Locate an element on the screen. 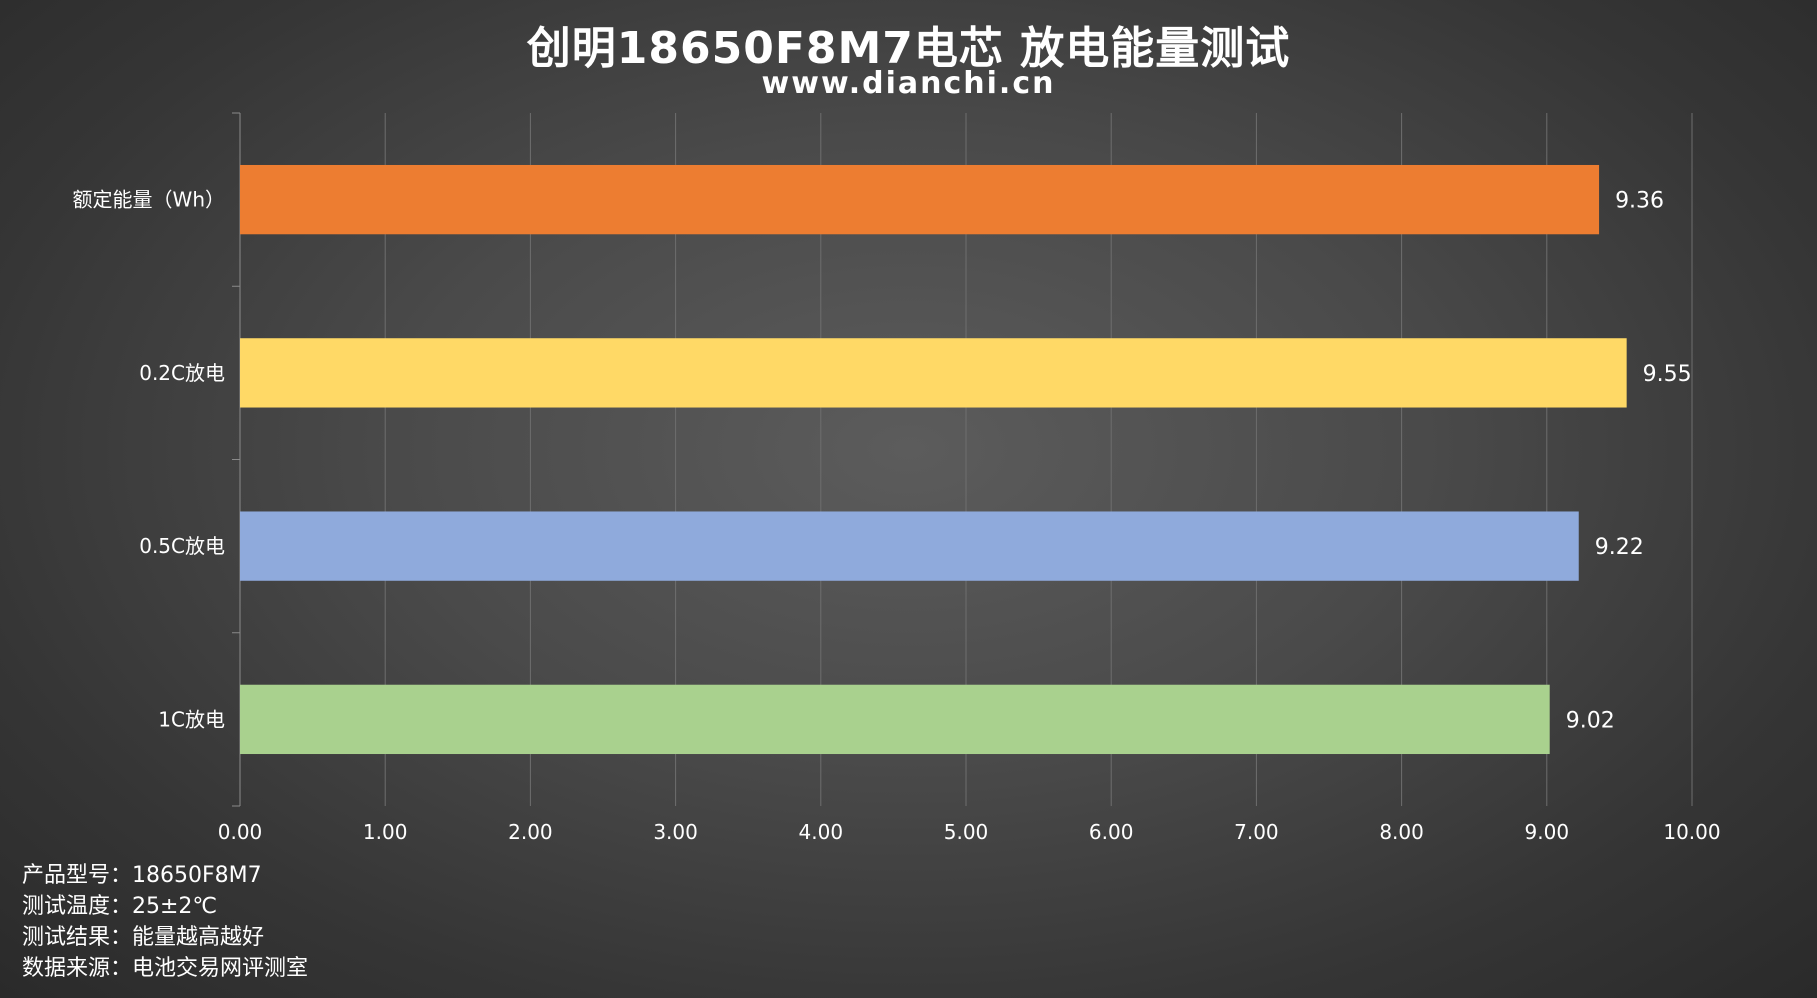 The height and width of the screenshot is (998, 1817). data-label: 9.55 is located at coordinates (1667, 374).